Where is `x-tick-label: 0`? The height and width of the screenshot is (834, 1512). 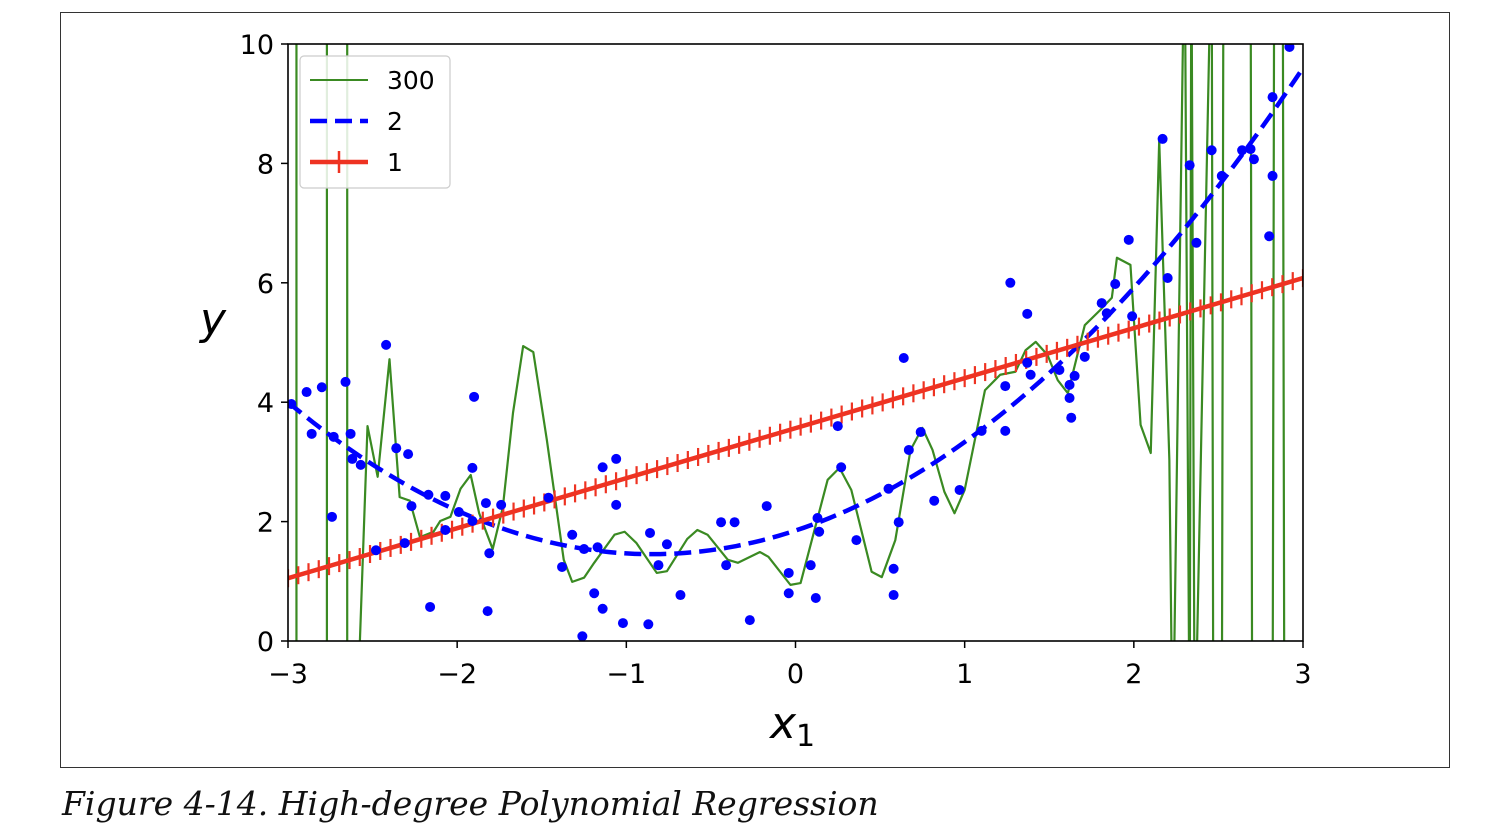 x-tick-label: 0 is located at coordinates (795, 674).